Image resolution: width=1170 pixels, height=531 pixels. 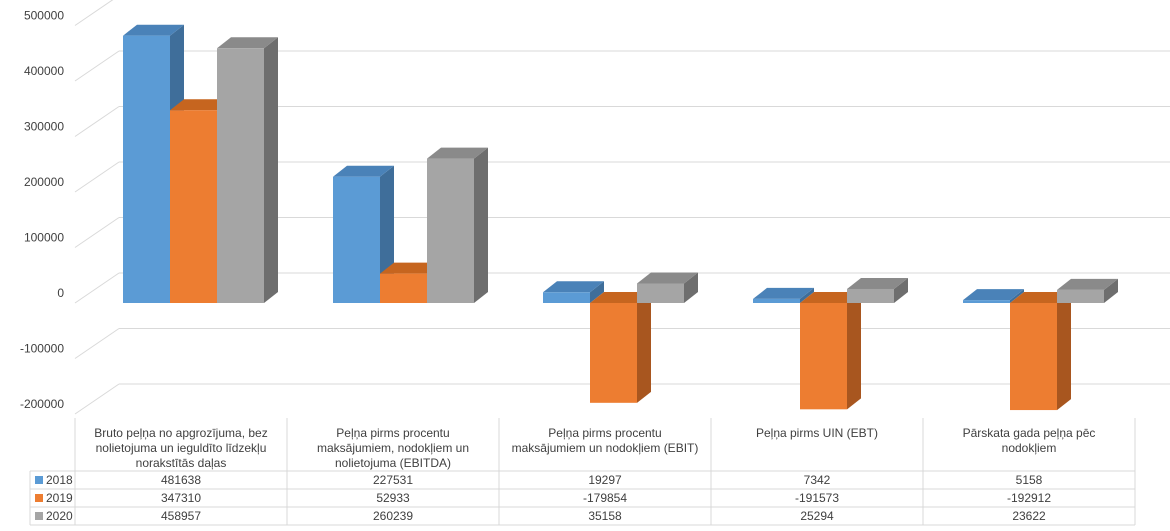 I want to click on data-label: -191573, so click(x=817, y=498).